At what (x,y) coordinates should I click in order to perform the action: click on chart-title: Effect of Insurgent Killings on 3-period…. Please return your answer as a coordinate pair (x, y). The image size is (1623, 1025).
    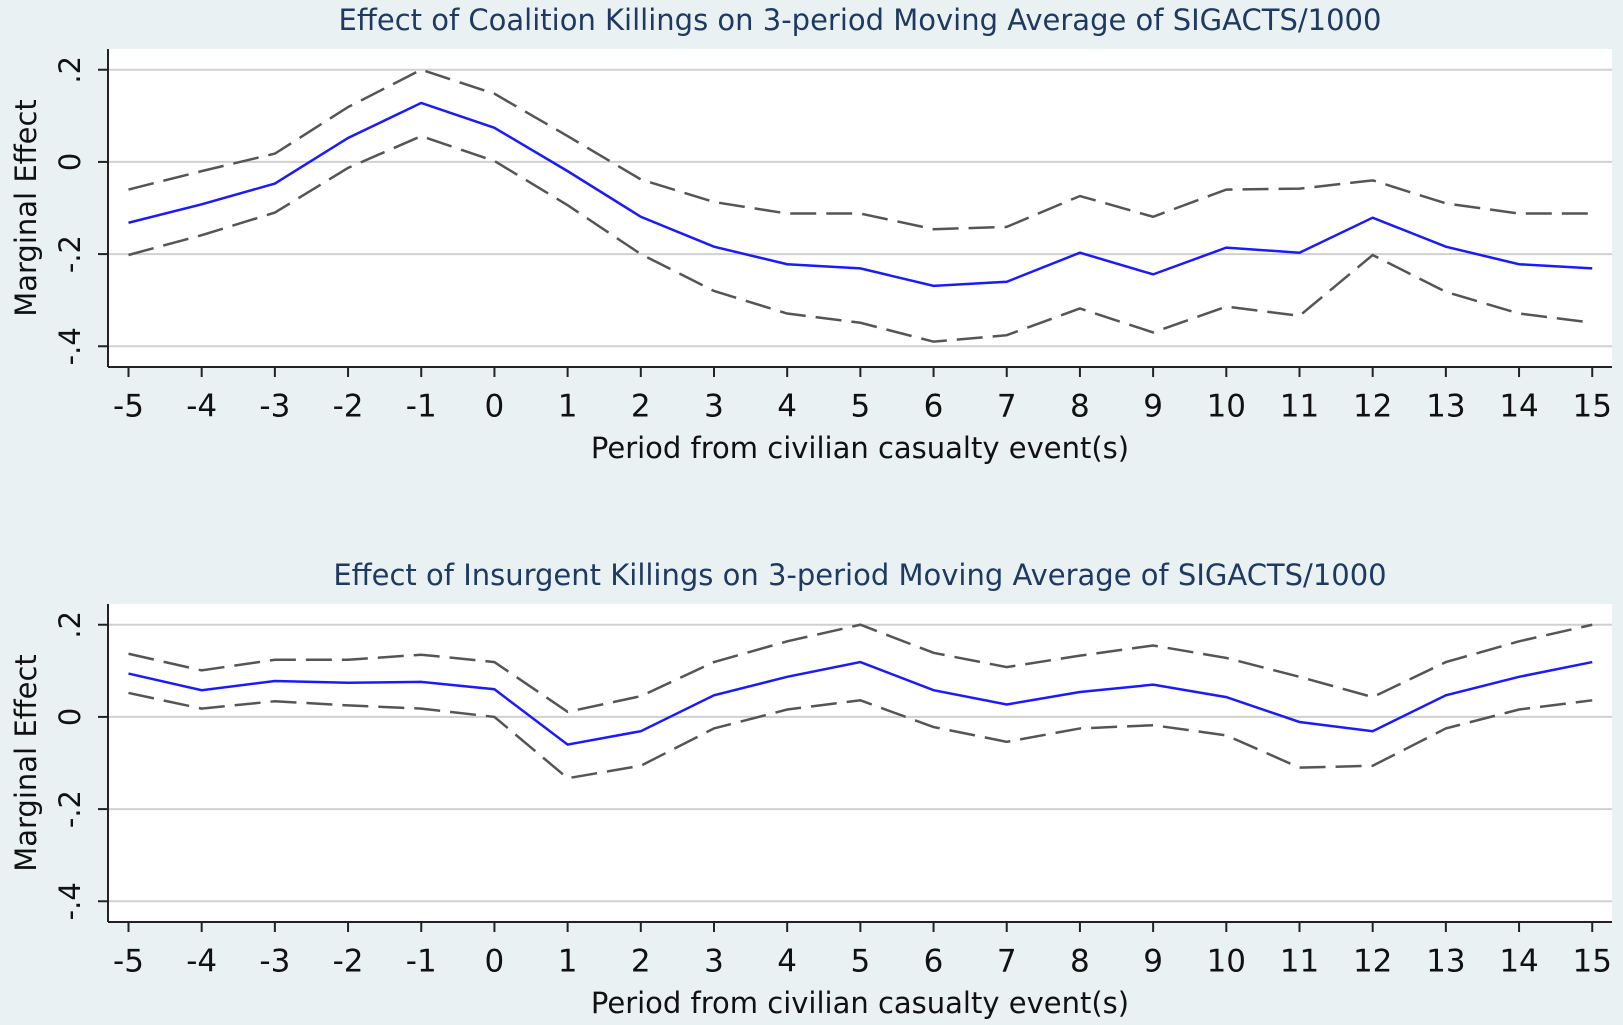
    Looking at the image, I should click on (859, 575).